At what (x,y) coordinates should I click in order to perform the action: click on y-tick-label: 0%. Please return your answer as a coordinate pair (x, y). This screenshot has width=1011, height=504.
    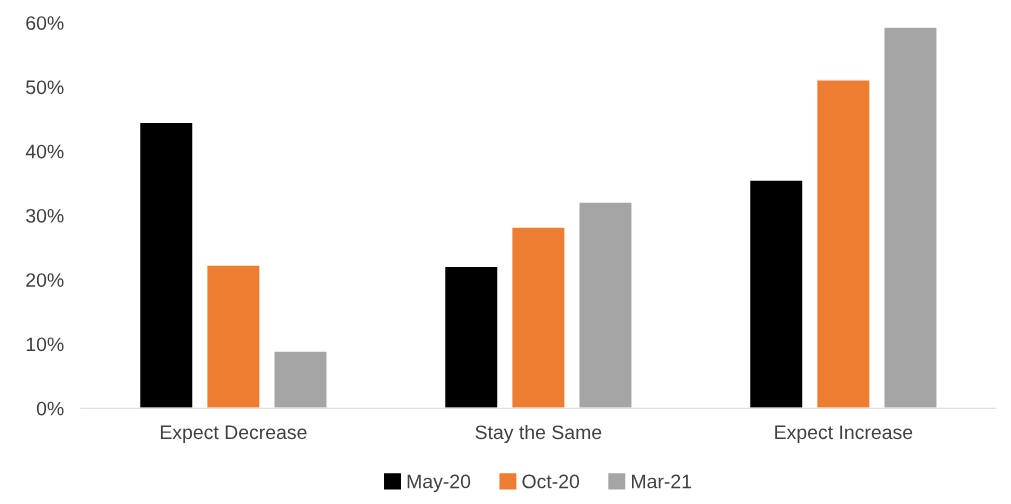
    Looking at the image, I should click on (50, 408).